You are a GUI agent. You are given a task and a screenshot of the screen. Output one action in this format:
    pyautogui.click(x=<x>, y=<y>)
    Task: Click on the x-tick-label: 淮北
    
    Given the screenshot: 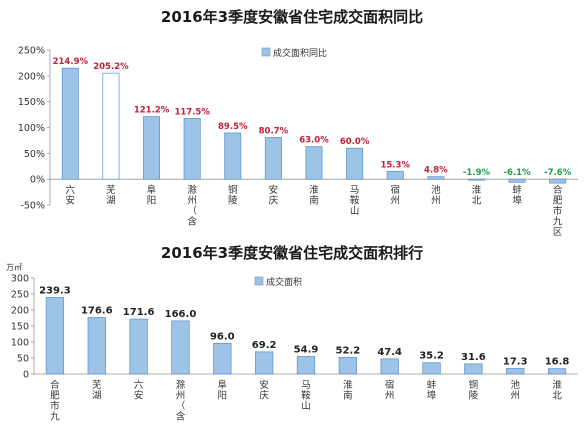 What is the action you would take?
    pyautogui.click(x=557, y=391)
    